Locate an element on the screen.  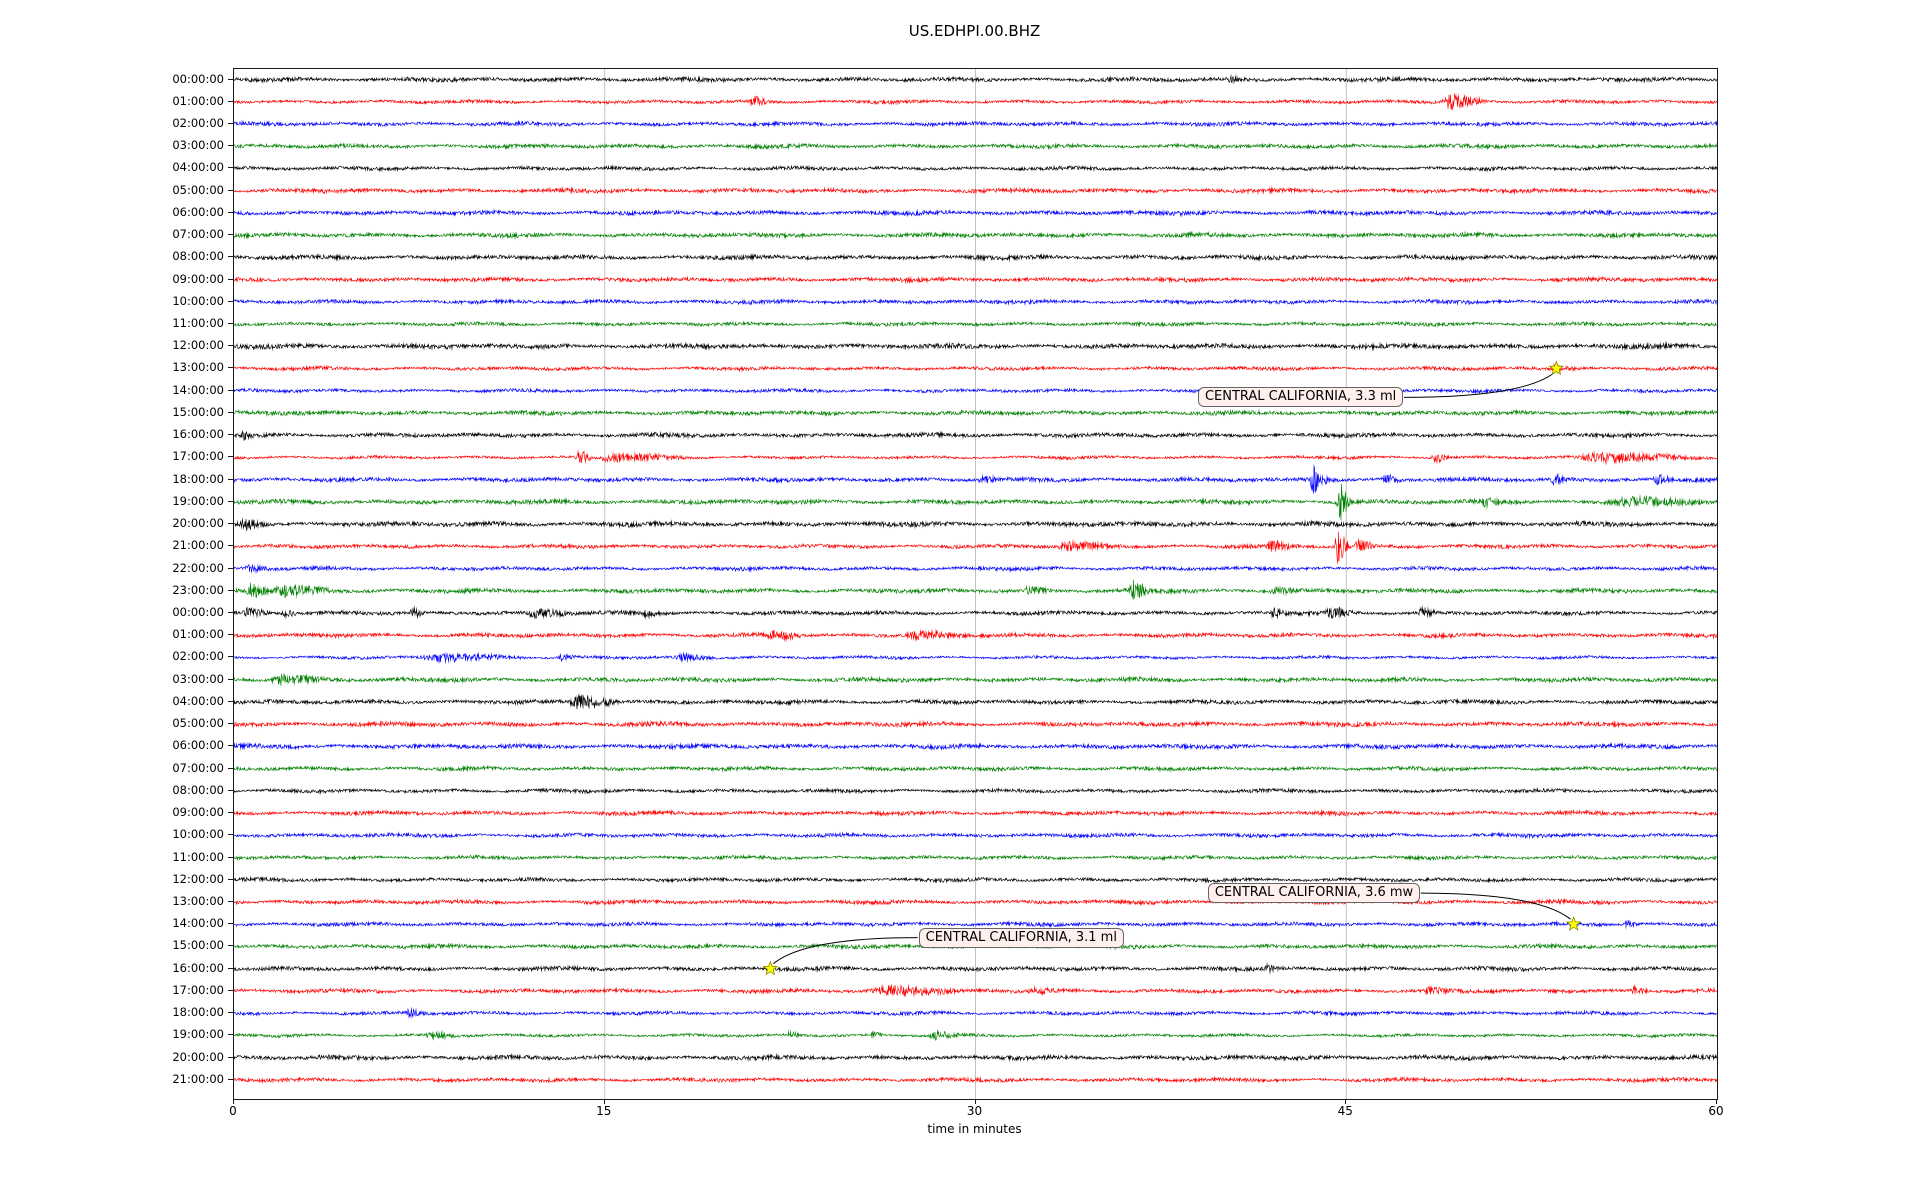
y-axis-label: 11:00:00 is located at coordinates (198, 323).